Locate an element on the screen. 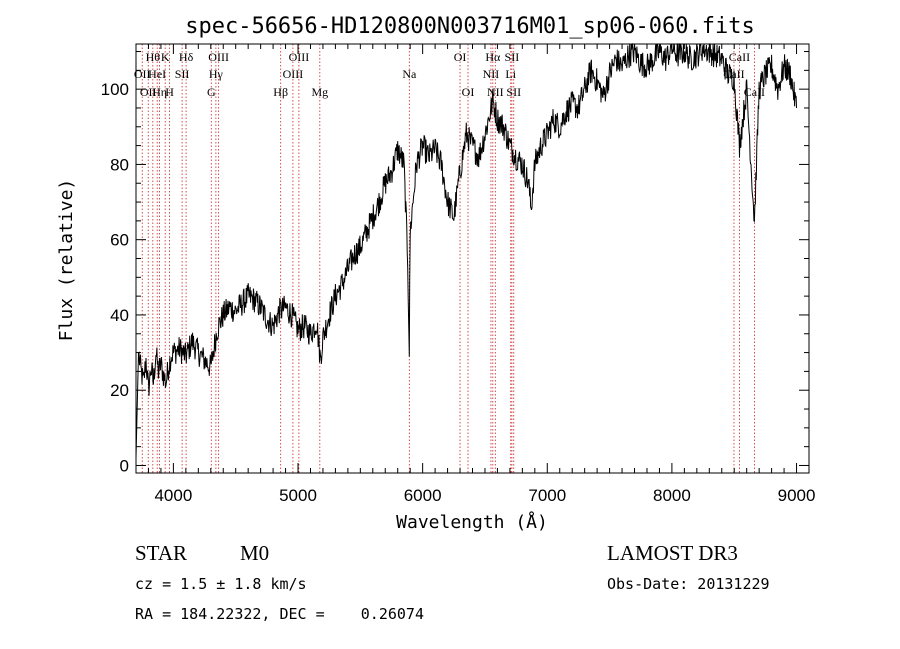 The image size is (900, 649). y-axis-label: Flux (relative) is located at coordinates (66, 260).